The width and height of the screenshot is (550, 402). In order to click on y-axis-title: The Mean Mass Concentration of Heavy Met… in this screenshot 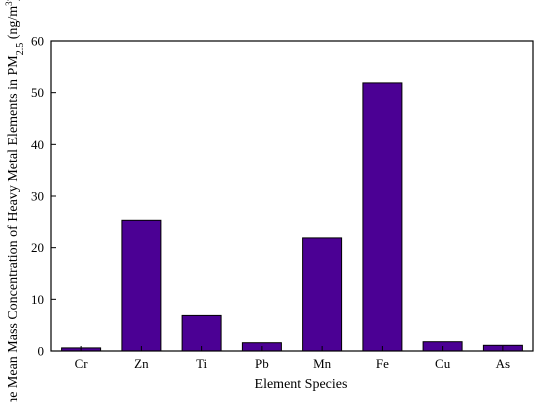, I will do `click(15, 201)`.